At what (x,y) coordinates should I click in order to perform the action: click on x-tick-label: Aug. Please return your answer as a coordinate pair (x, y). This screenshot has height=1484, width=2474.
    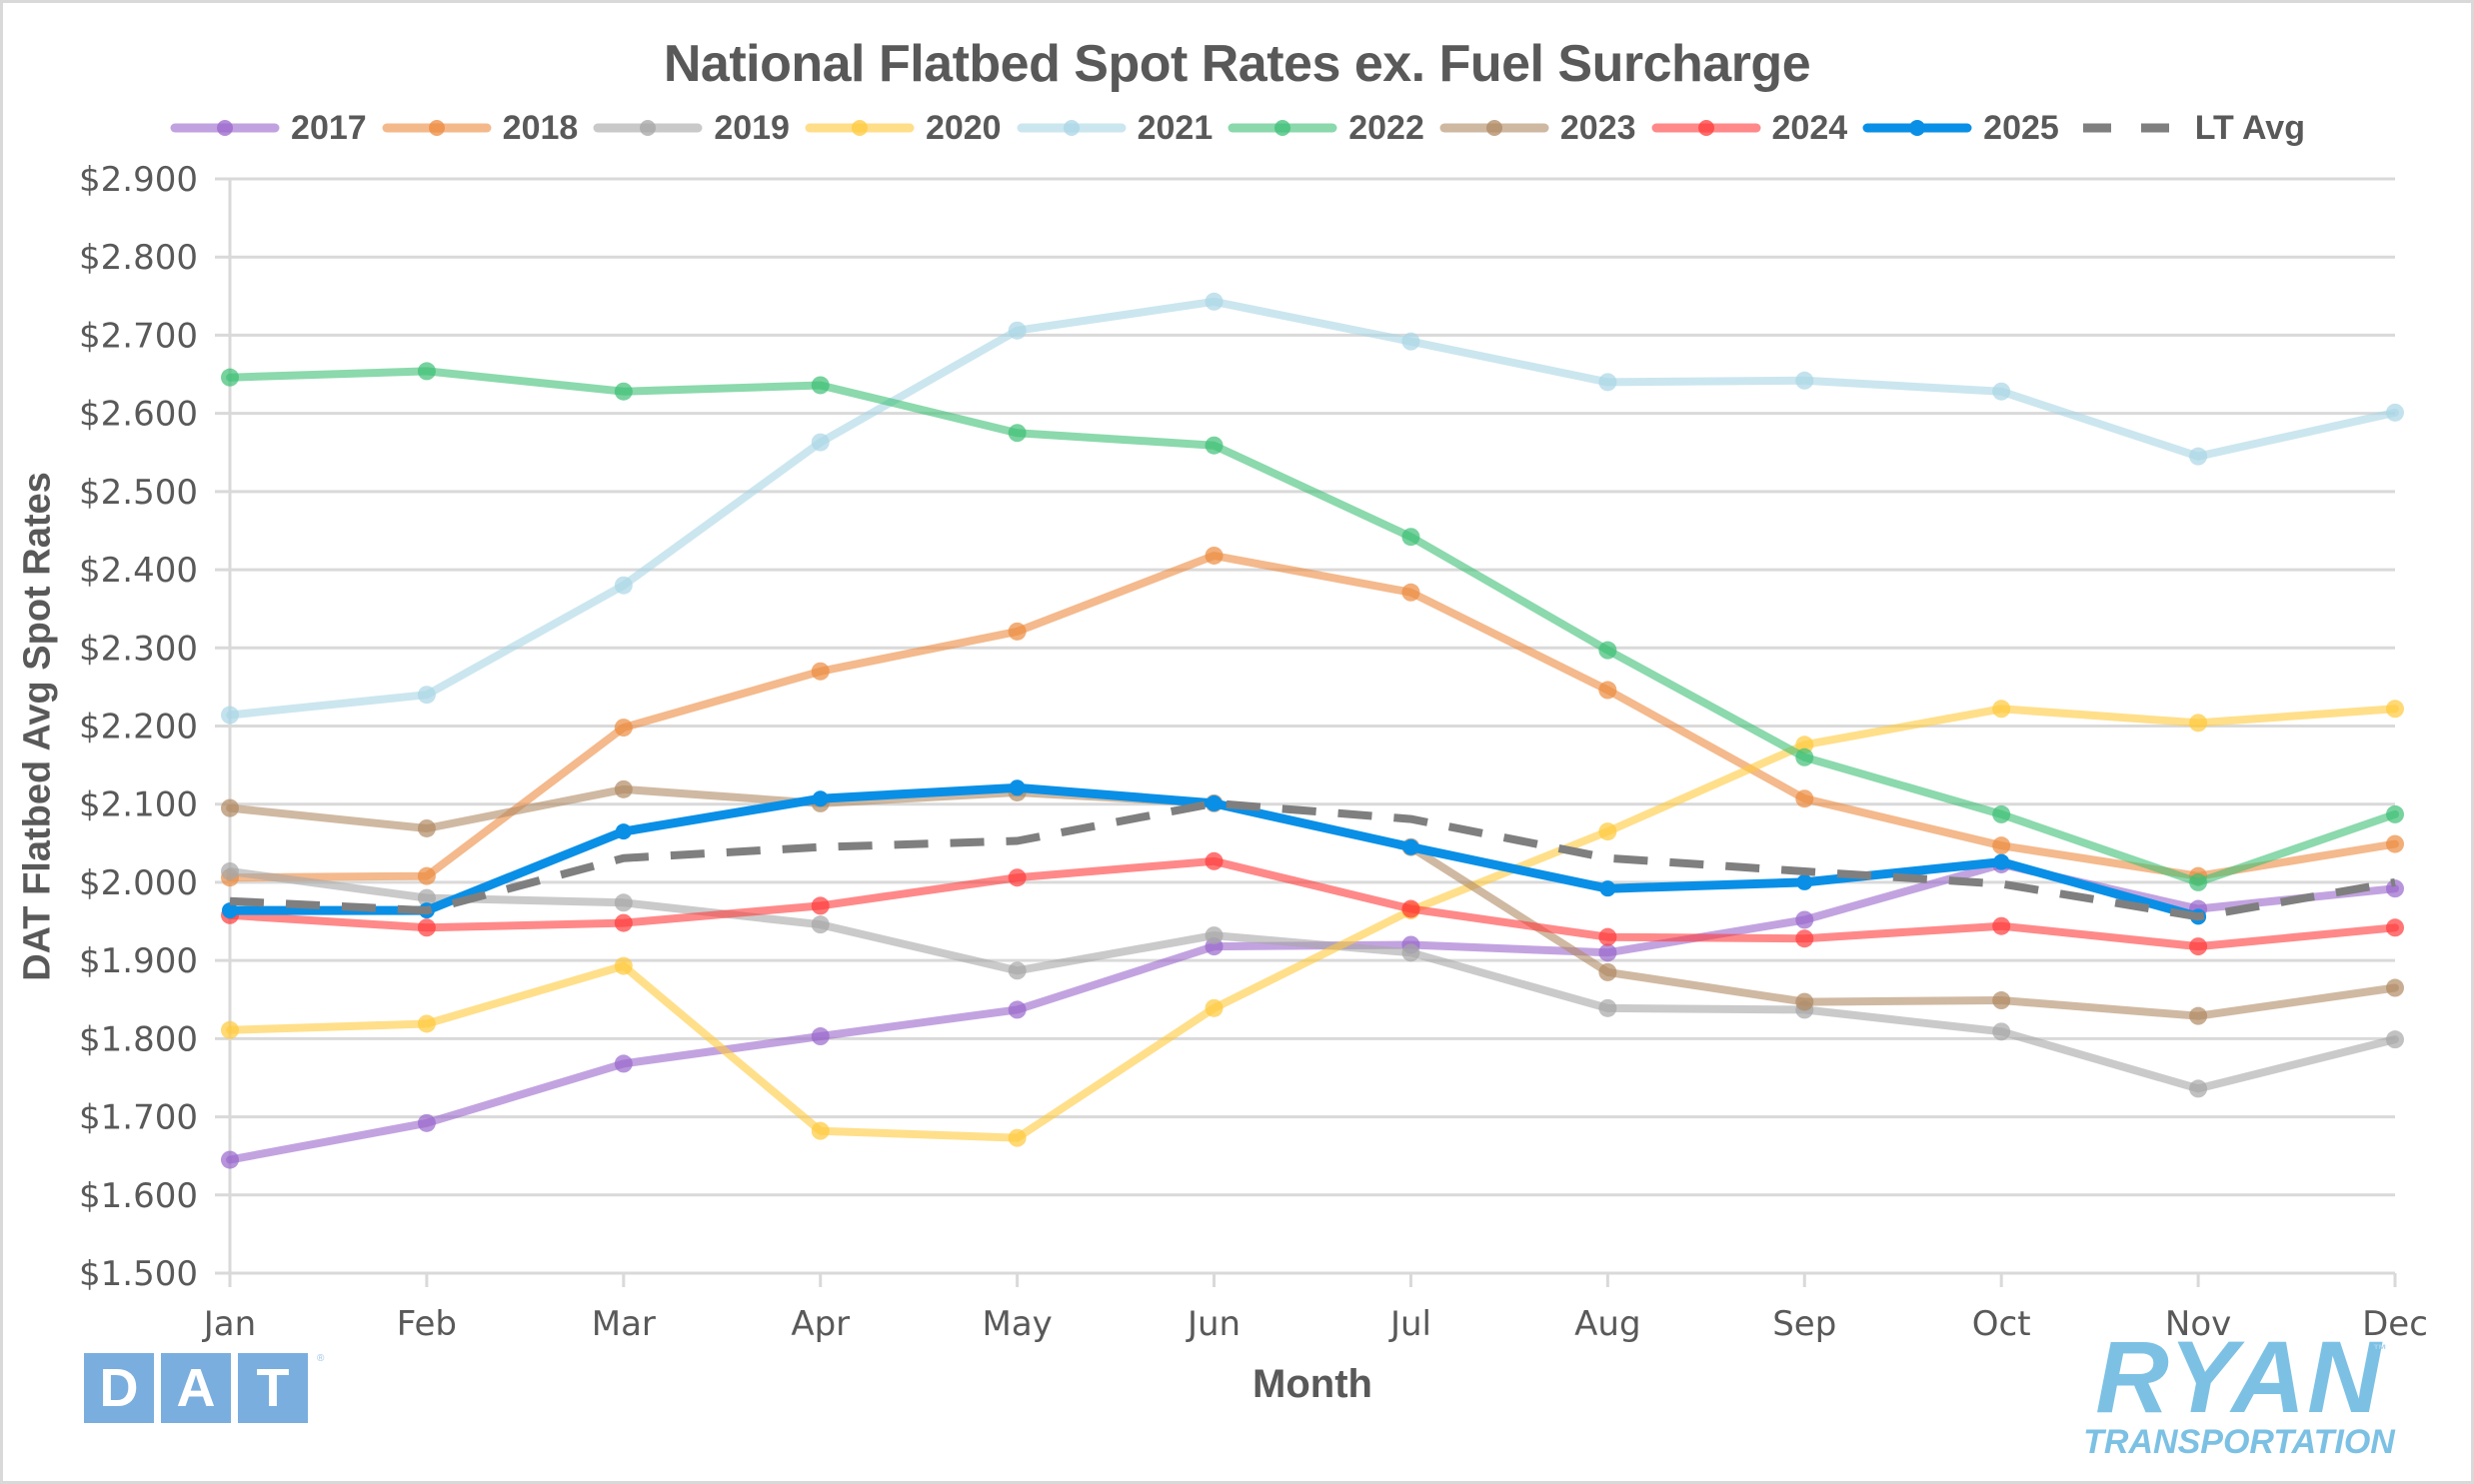
    Looking at the image, I should click on (1607, 1324).